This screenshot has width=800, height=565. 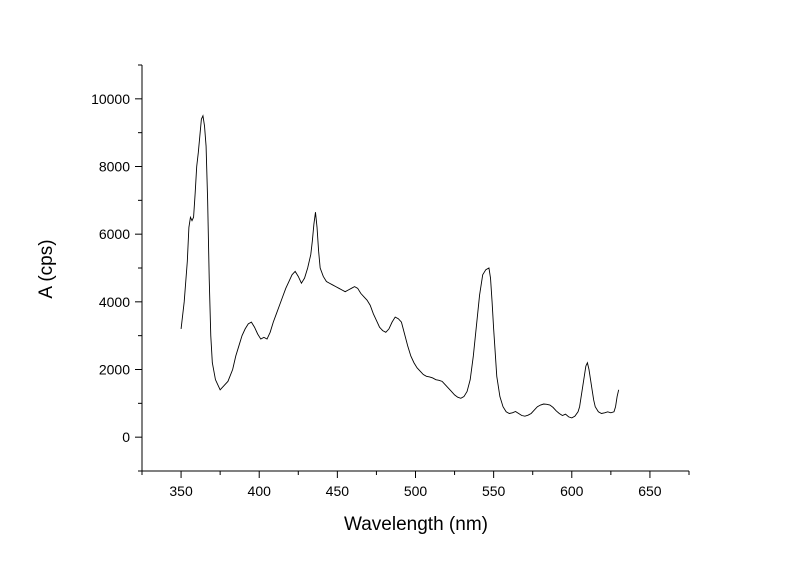 What do you see at coordinates (650, 491) in the screenshot?
I see `x-tick-label: 650` at bounding box center [650, 491].